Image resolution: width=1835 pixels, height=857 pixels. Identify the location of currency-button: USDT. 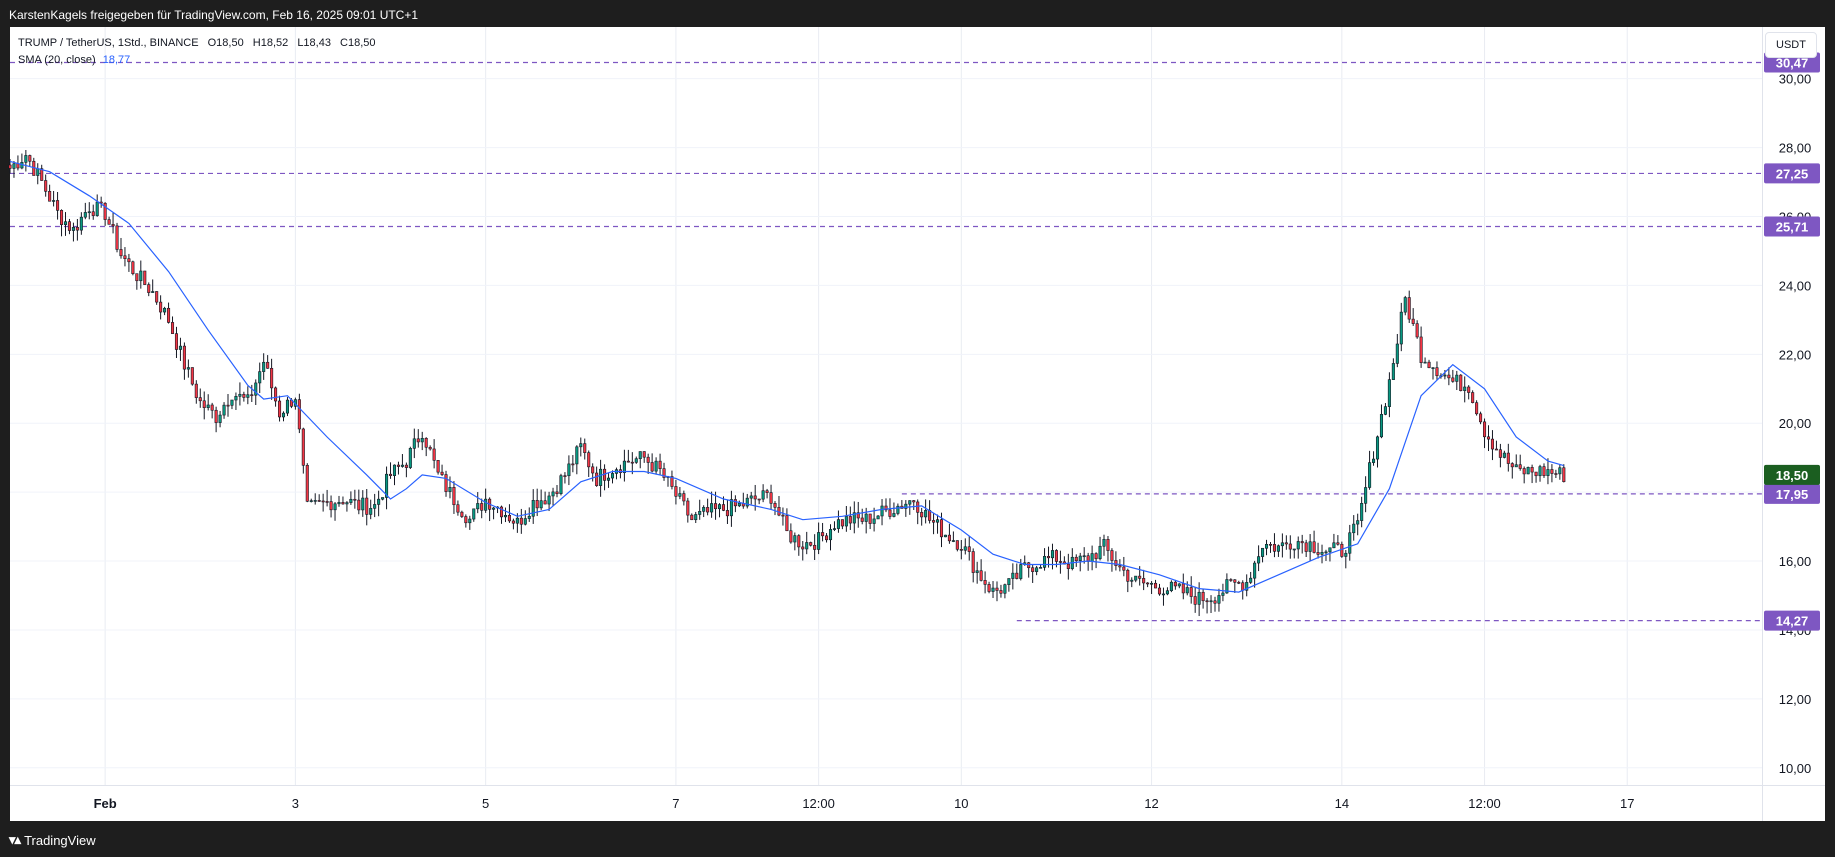
(1791, 45).